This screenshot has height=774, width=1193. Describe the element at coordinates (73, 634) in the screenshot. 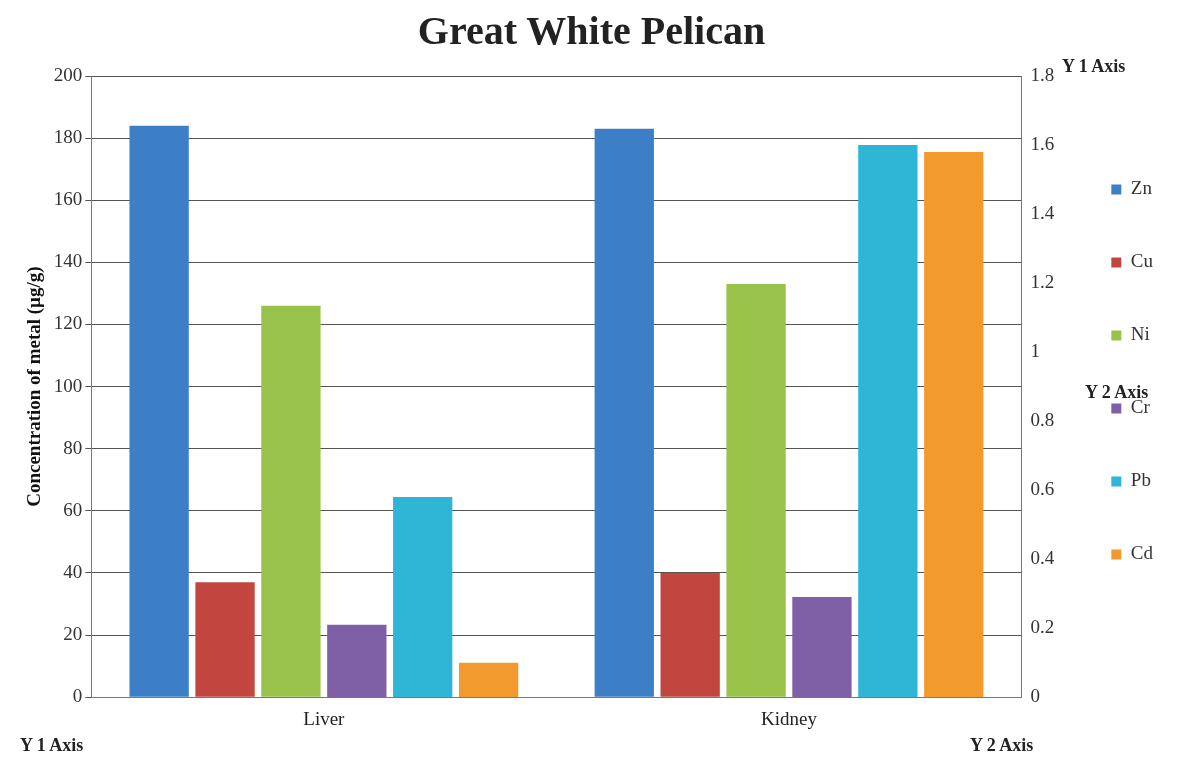

I see `y-tick-label: 20` at that location.